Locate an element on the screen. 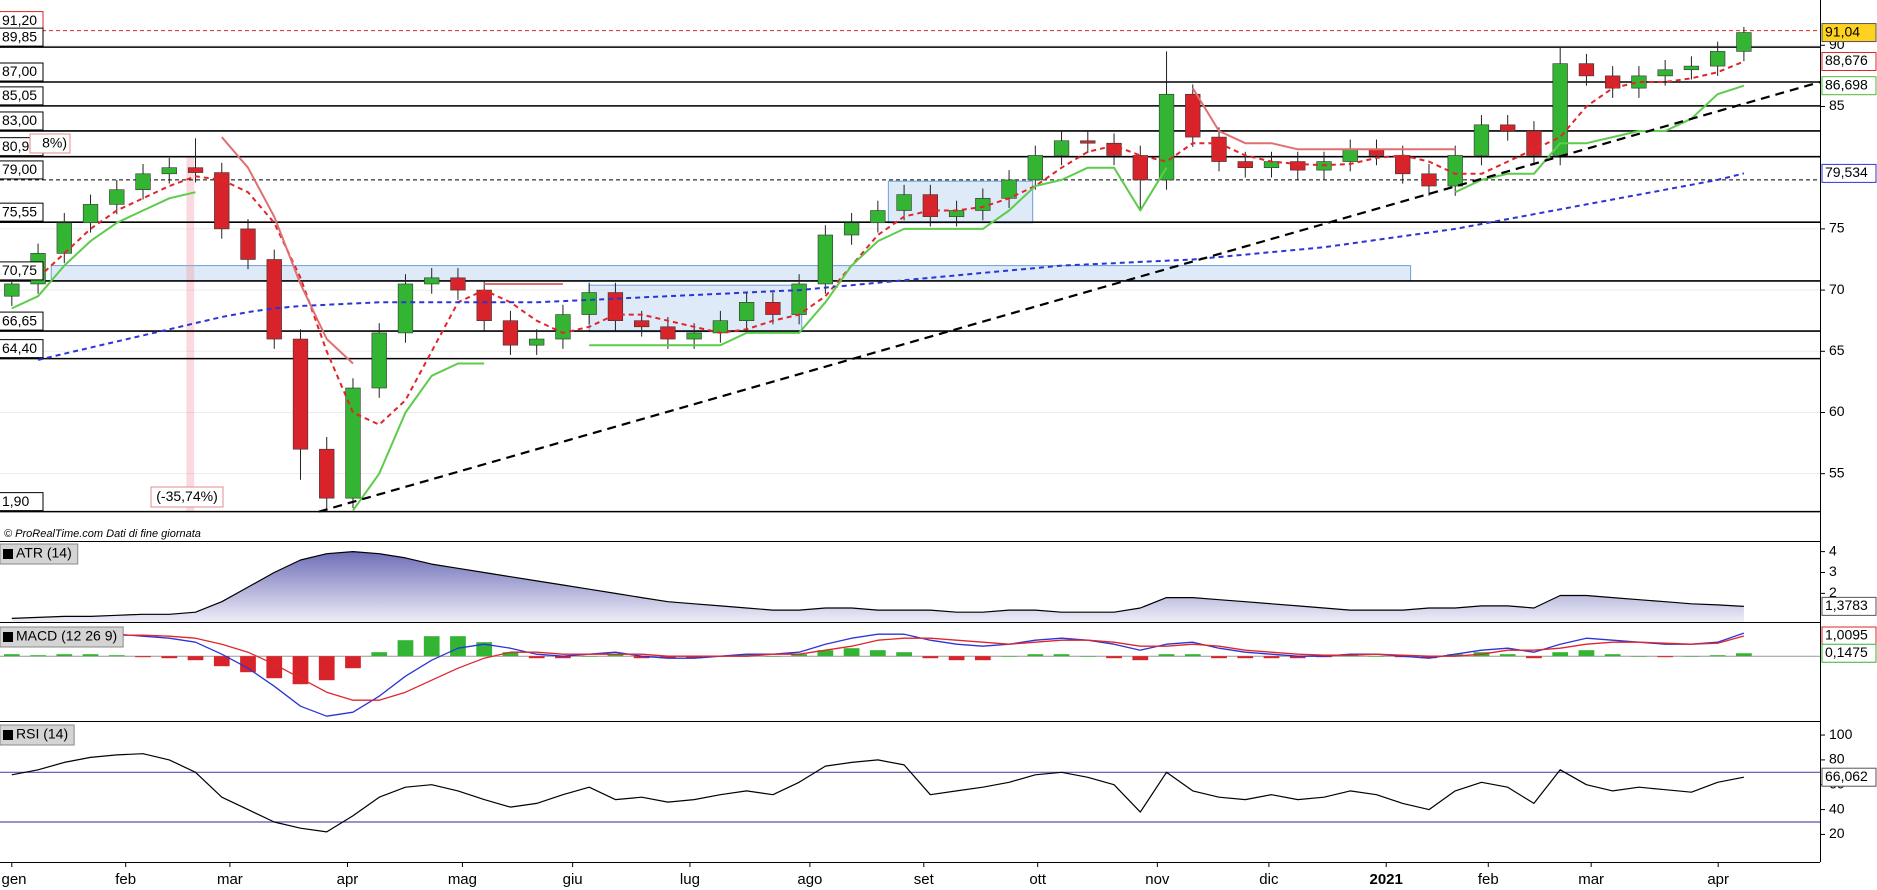 This screenshot has height=890, width=1877. level-label: 85,05 is located at coordinates (19, 95).